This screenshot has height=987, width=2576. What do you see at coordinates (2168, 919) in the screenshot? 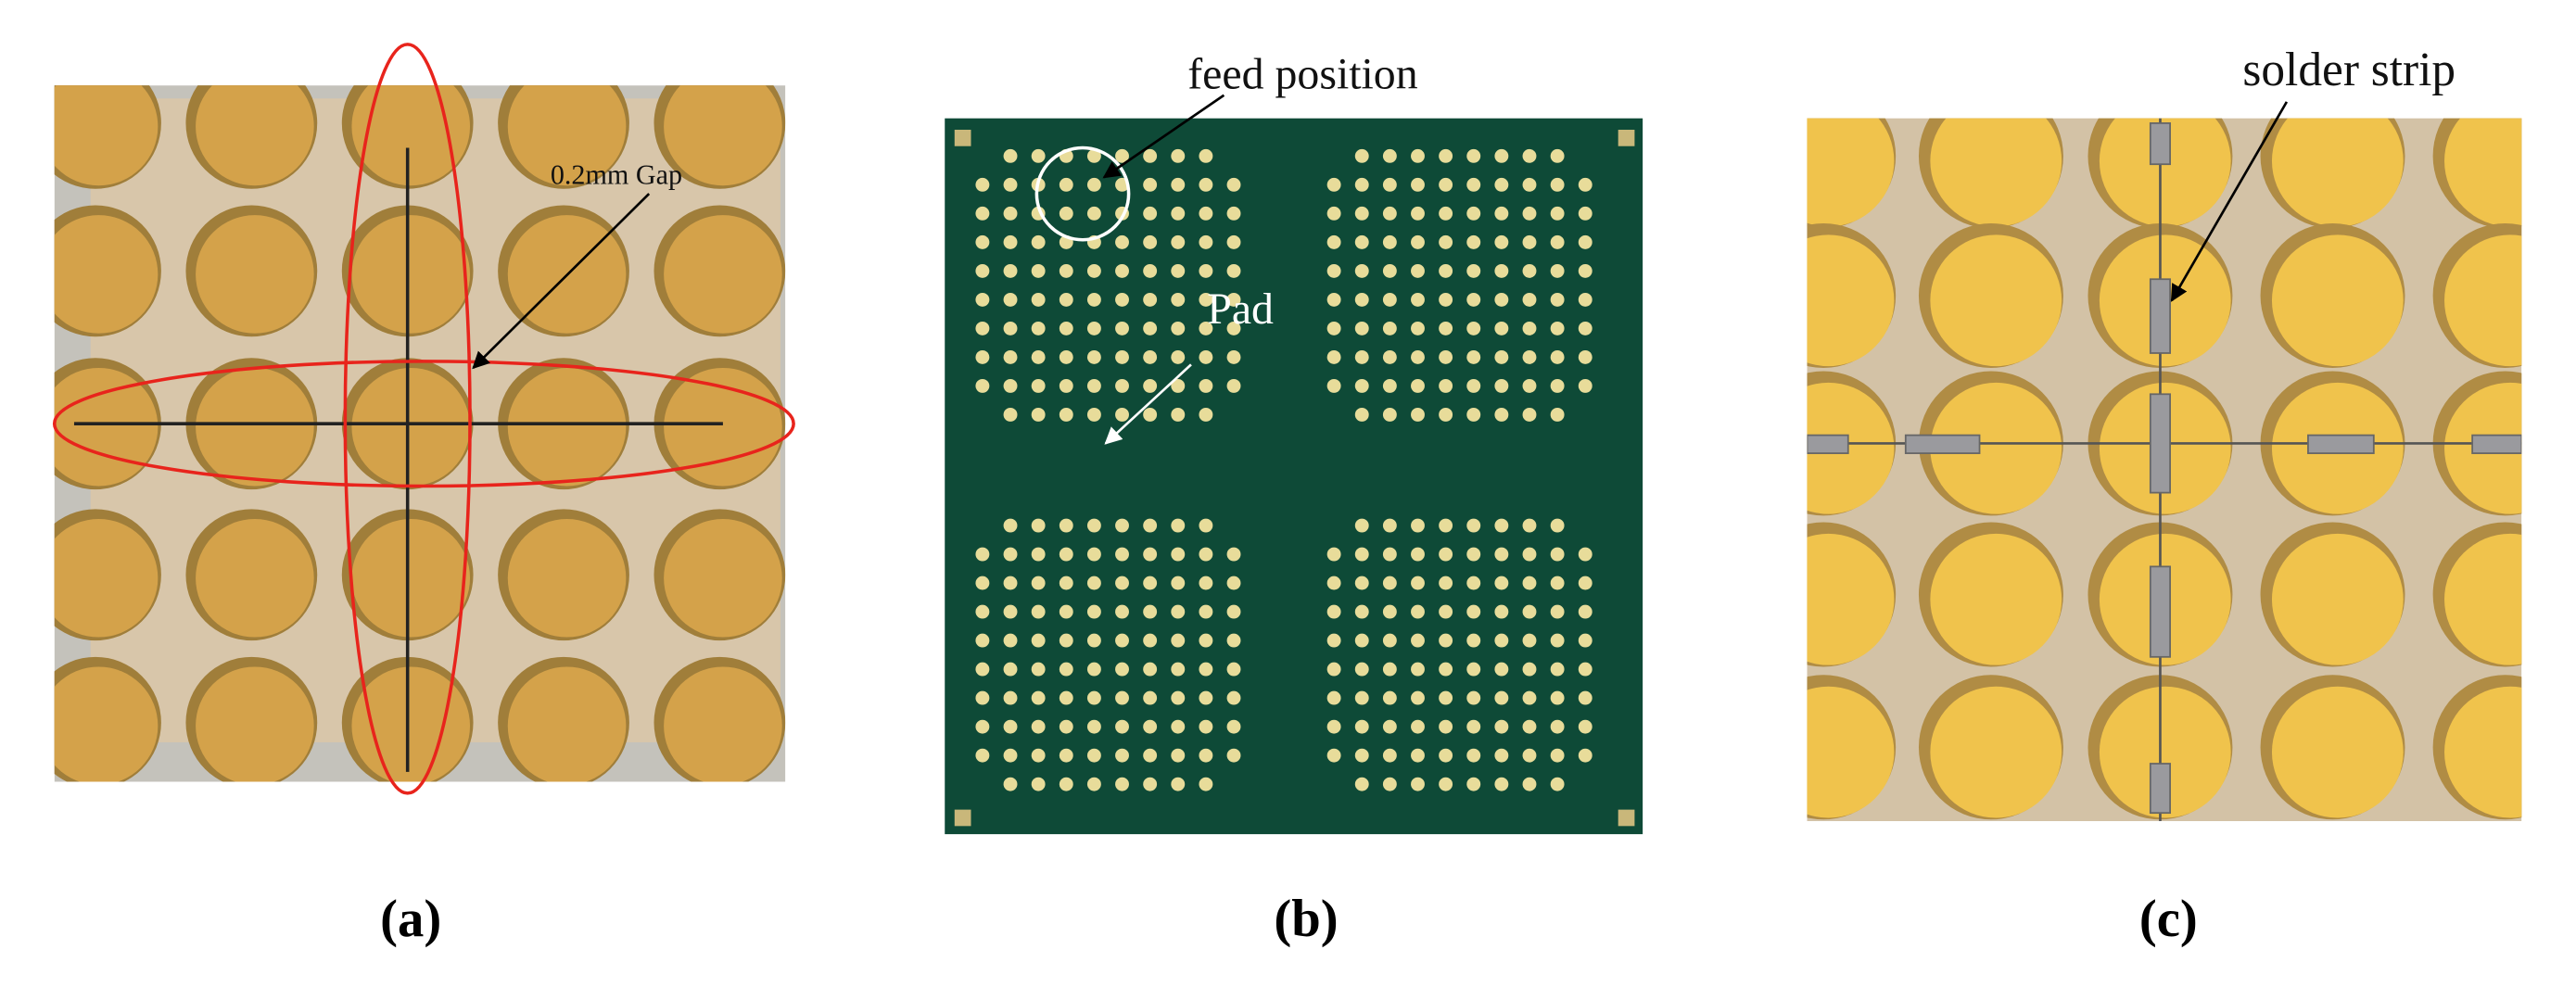
I see `caption: (c)` at bounding box center [2168, 919].